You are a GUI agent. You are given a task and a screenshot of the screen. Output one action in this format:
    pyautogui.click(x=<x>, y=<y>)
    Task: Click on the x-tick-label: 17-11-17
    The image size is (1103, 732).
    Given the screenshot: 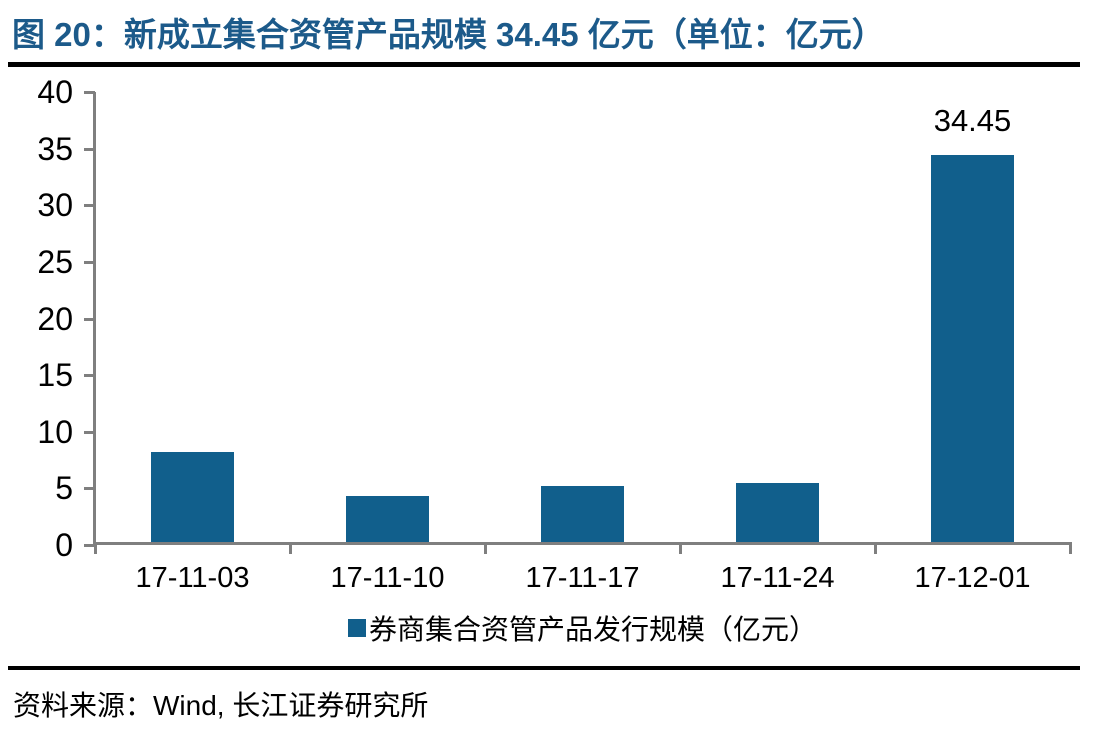 What is the action you would take?
    pyautogui.click(x=582, y=578)
    